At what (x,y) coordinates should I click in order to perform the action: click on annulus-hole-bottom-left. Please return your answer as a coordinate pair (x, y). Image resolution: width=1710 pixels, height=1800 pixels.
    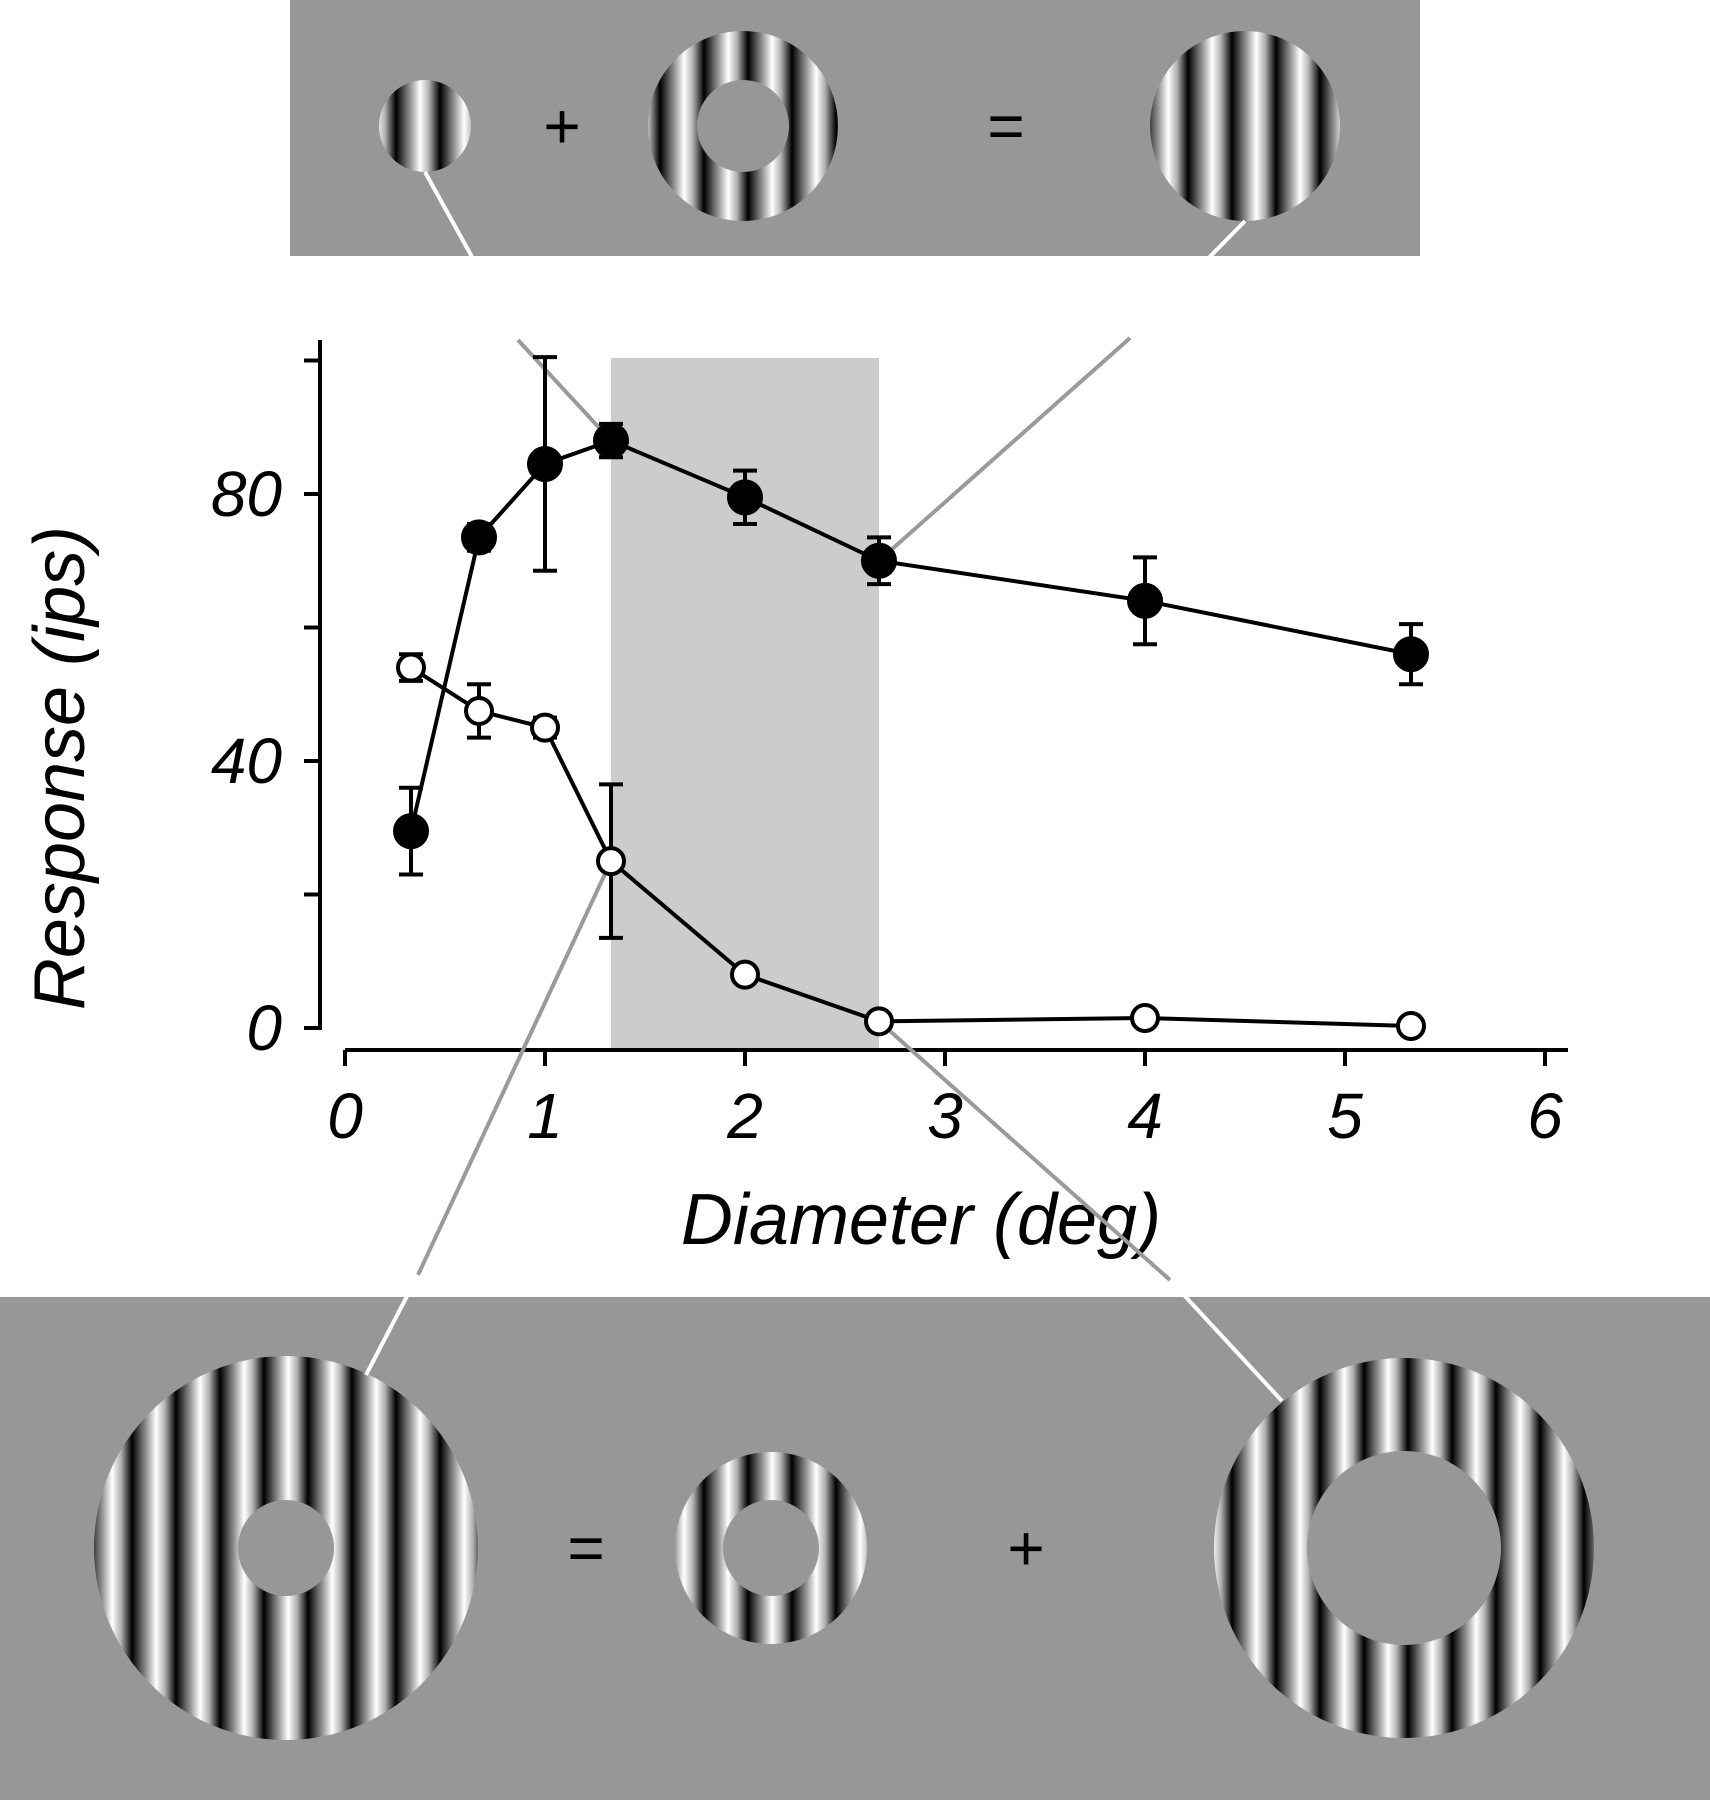
    Looking at the image, I should click on (286, 1548).